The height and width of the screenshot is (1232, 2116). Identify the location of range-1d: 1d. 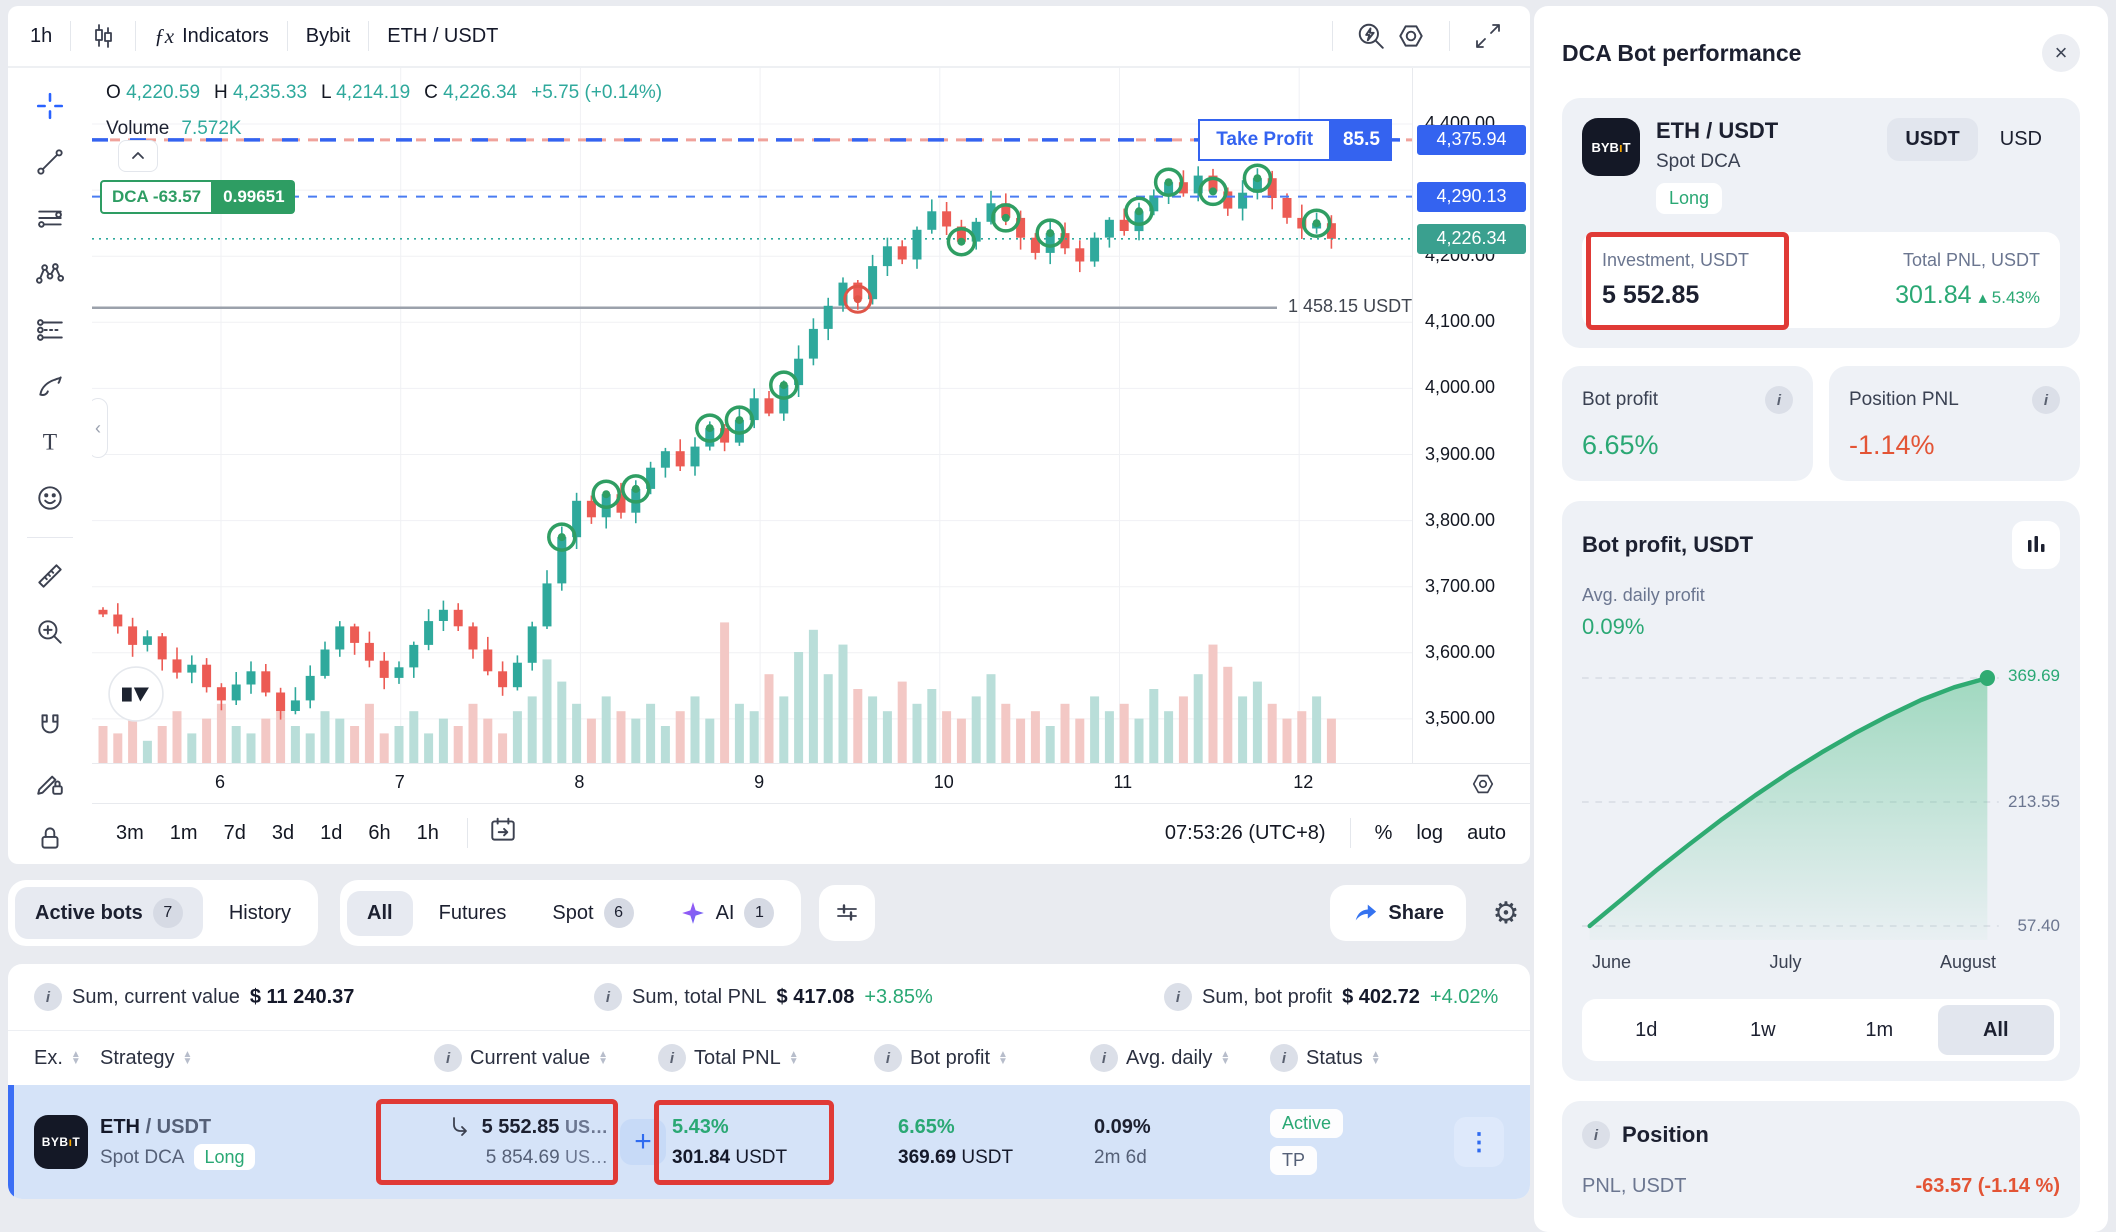
(1646, 1029).